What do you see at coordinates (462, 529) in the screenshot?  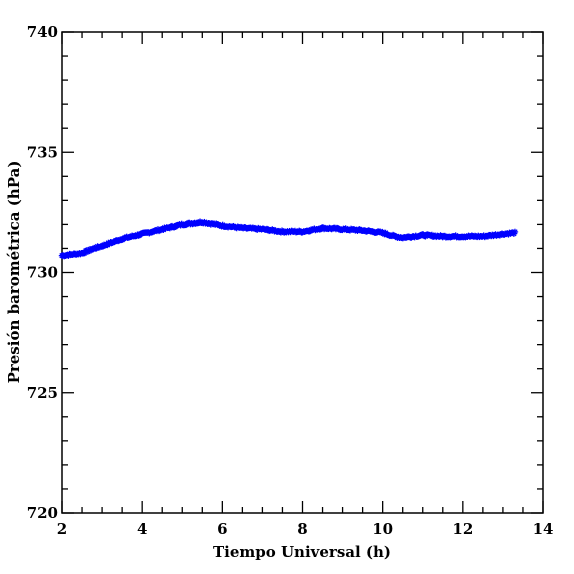 I see `x-tick-label: 12` at bounding box center [462, 529].